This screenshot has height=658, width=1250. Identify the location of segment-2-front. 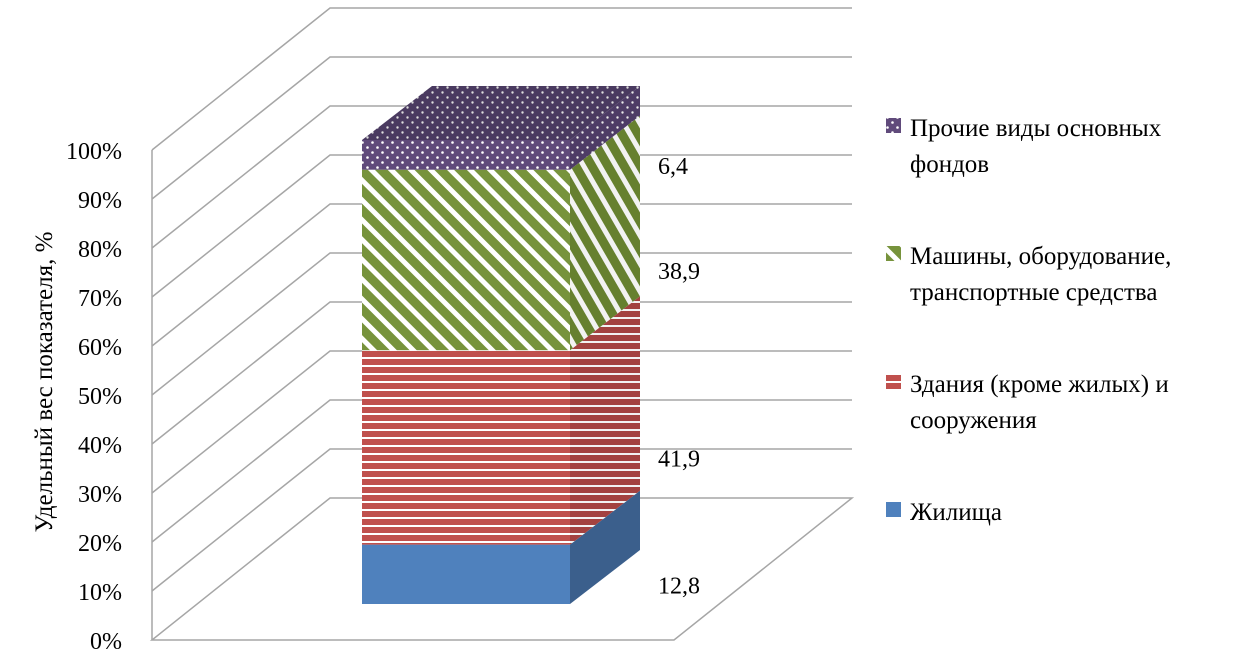
(466, 447).